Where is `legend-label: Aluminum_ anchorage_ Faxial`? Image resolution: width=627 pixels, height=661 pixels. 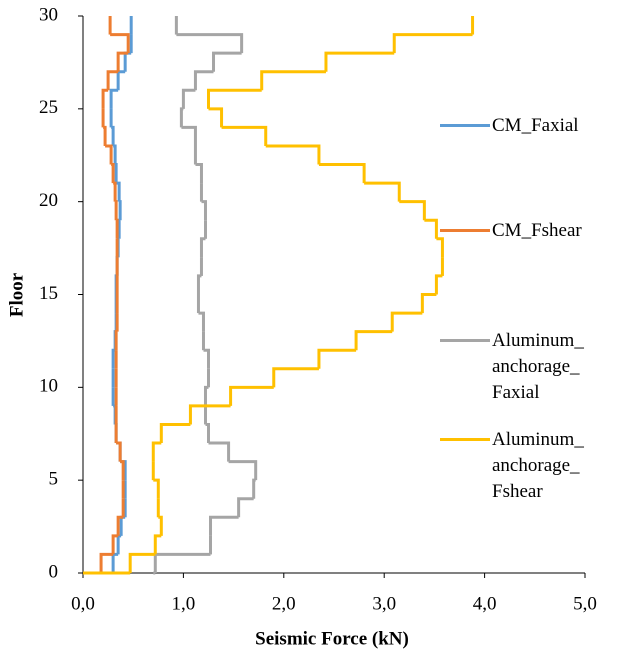 legend-label: Aluminum_ anchorage_ Faxial is located at coordinates (538, 366).